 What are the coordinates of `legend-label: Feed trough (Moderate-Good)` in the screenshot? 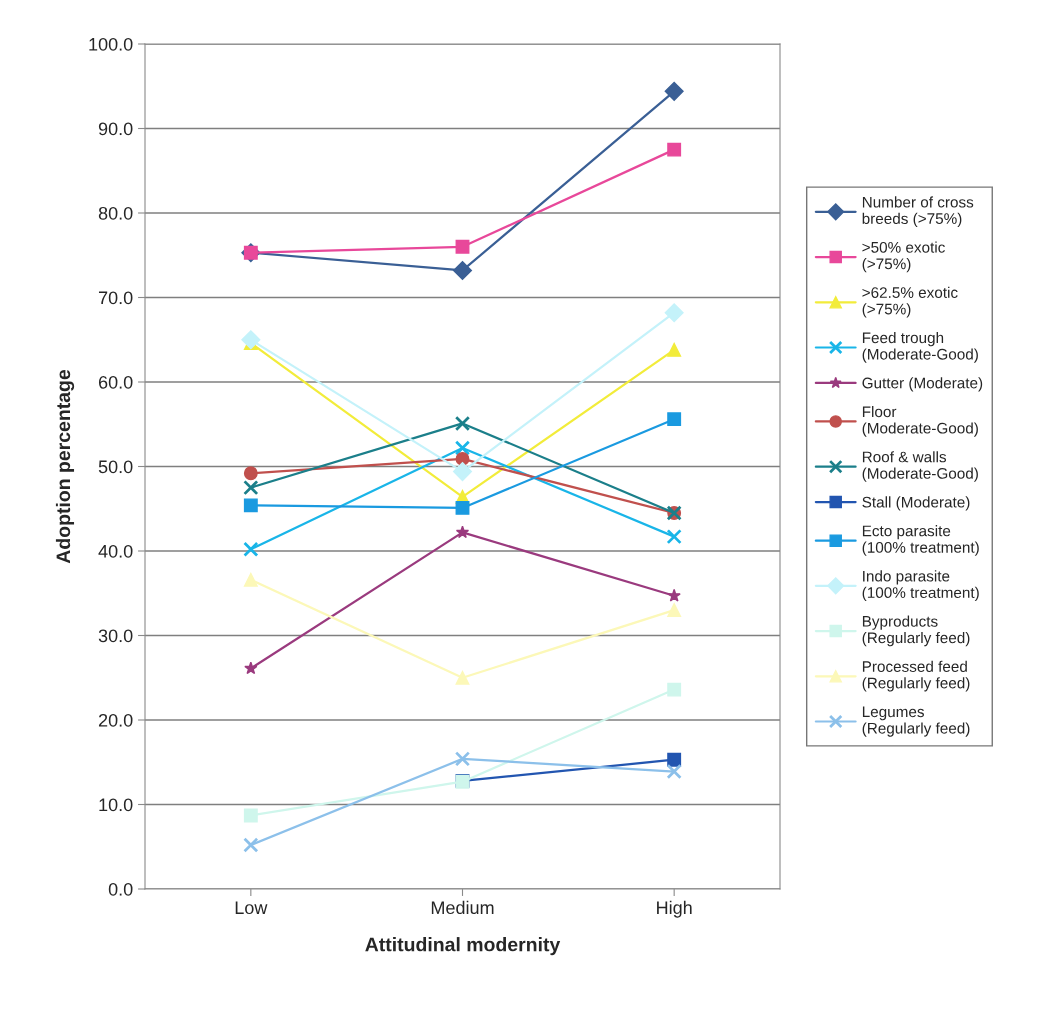 It's located at (920, 347).